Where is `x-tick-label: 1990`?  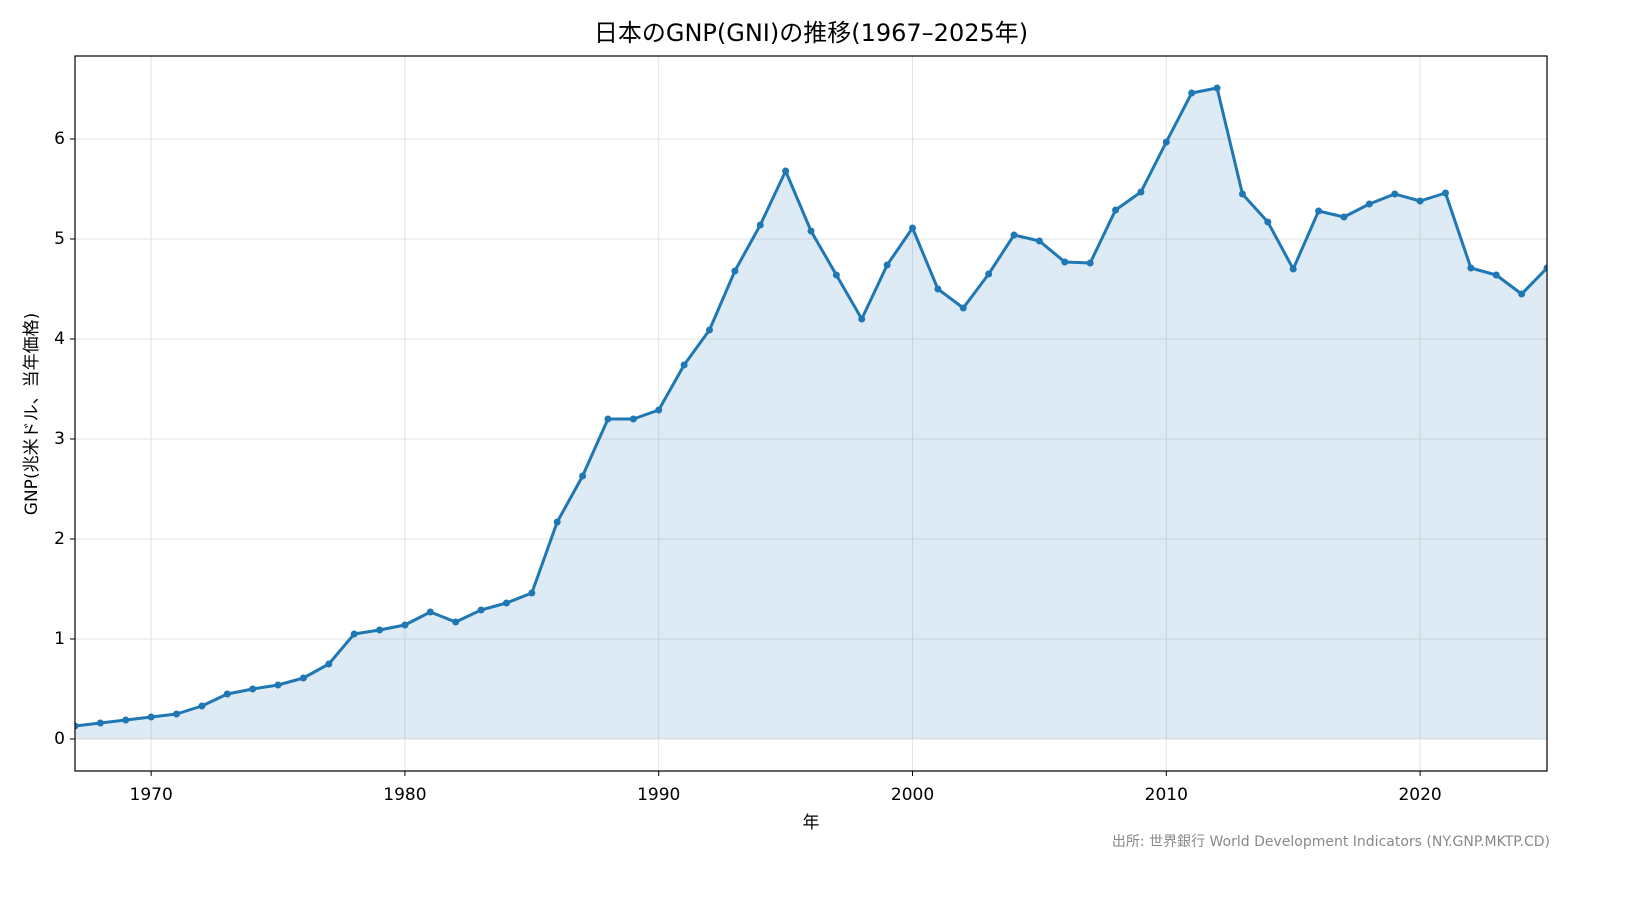
x-tick-label: 1990 is located at coordinates (658, 795).